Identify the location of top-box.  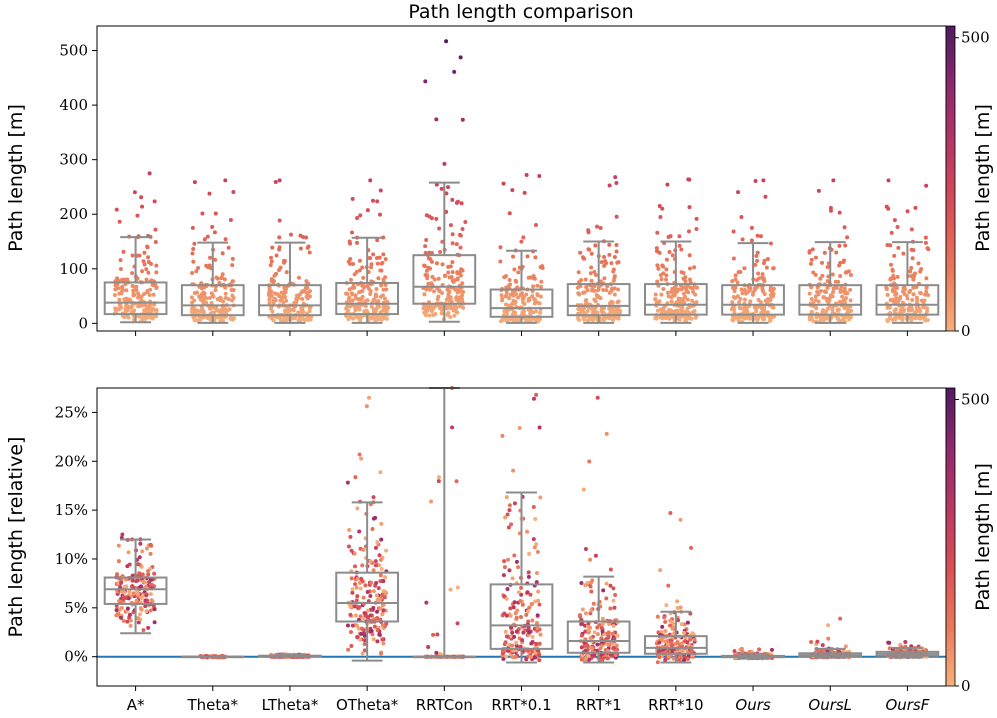
(521, 303).